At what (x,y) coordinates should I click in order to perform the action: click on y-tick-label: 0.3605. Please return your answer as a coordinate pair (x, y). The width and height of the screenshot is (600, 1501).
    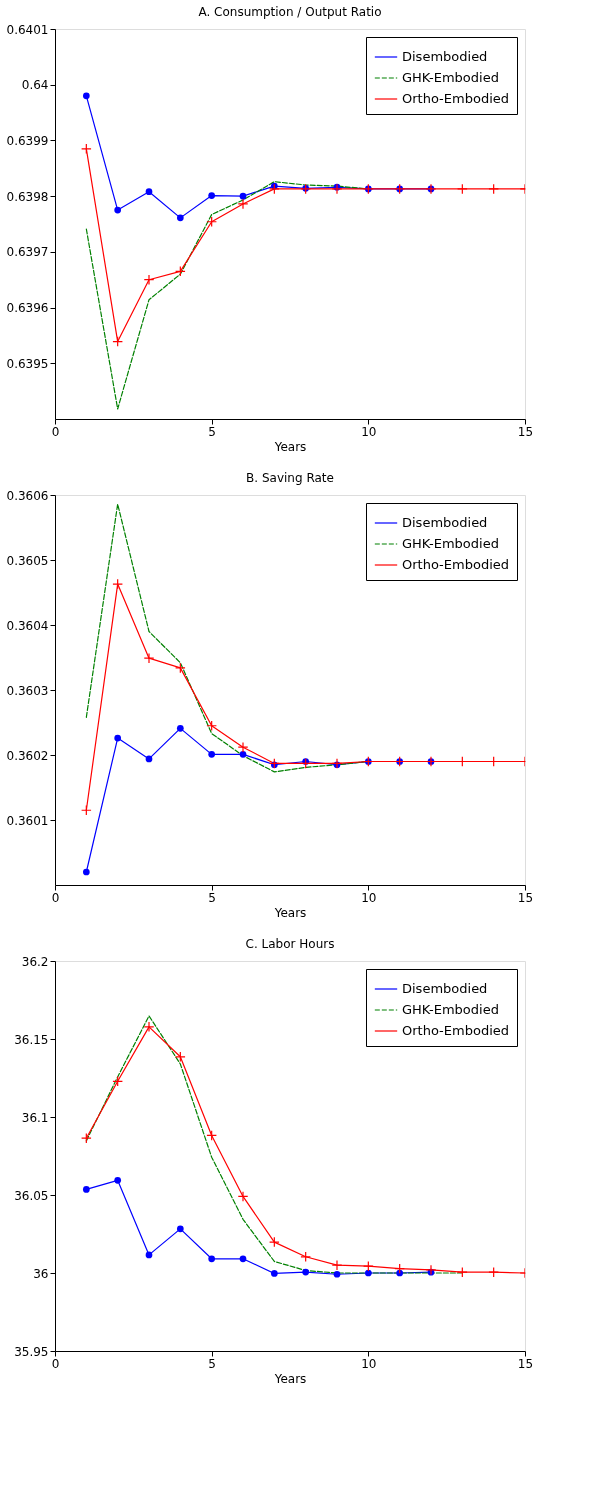
    Looking at the image, I should click on (27, 560).